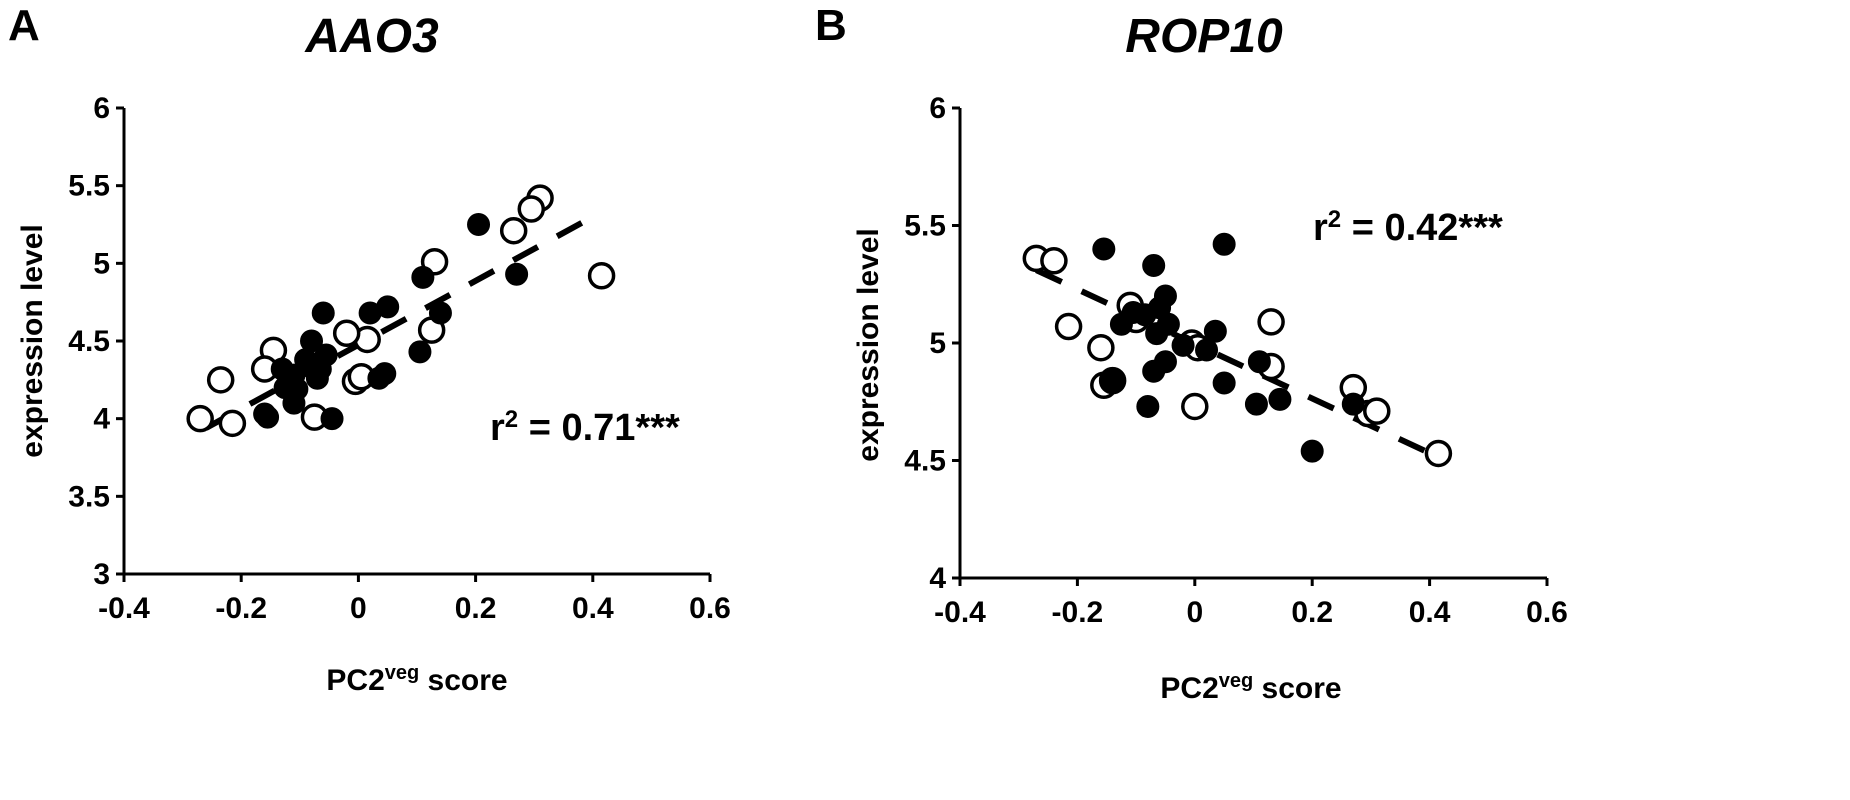 The height and width of the screenshot is (800, 1850). I want to click on panel-b-filled-points, so click(1228, 347).